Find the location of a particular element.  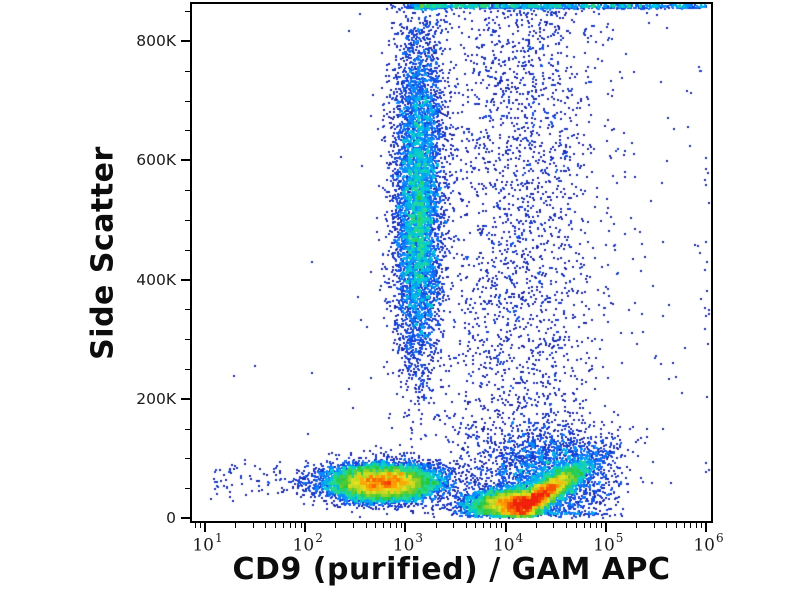

x-axis-title: CD9 (purified) / GAM APC is located at coordinates (451, 569).